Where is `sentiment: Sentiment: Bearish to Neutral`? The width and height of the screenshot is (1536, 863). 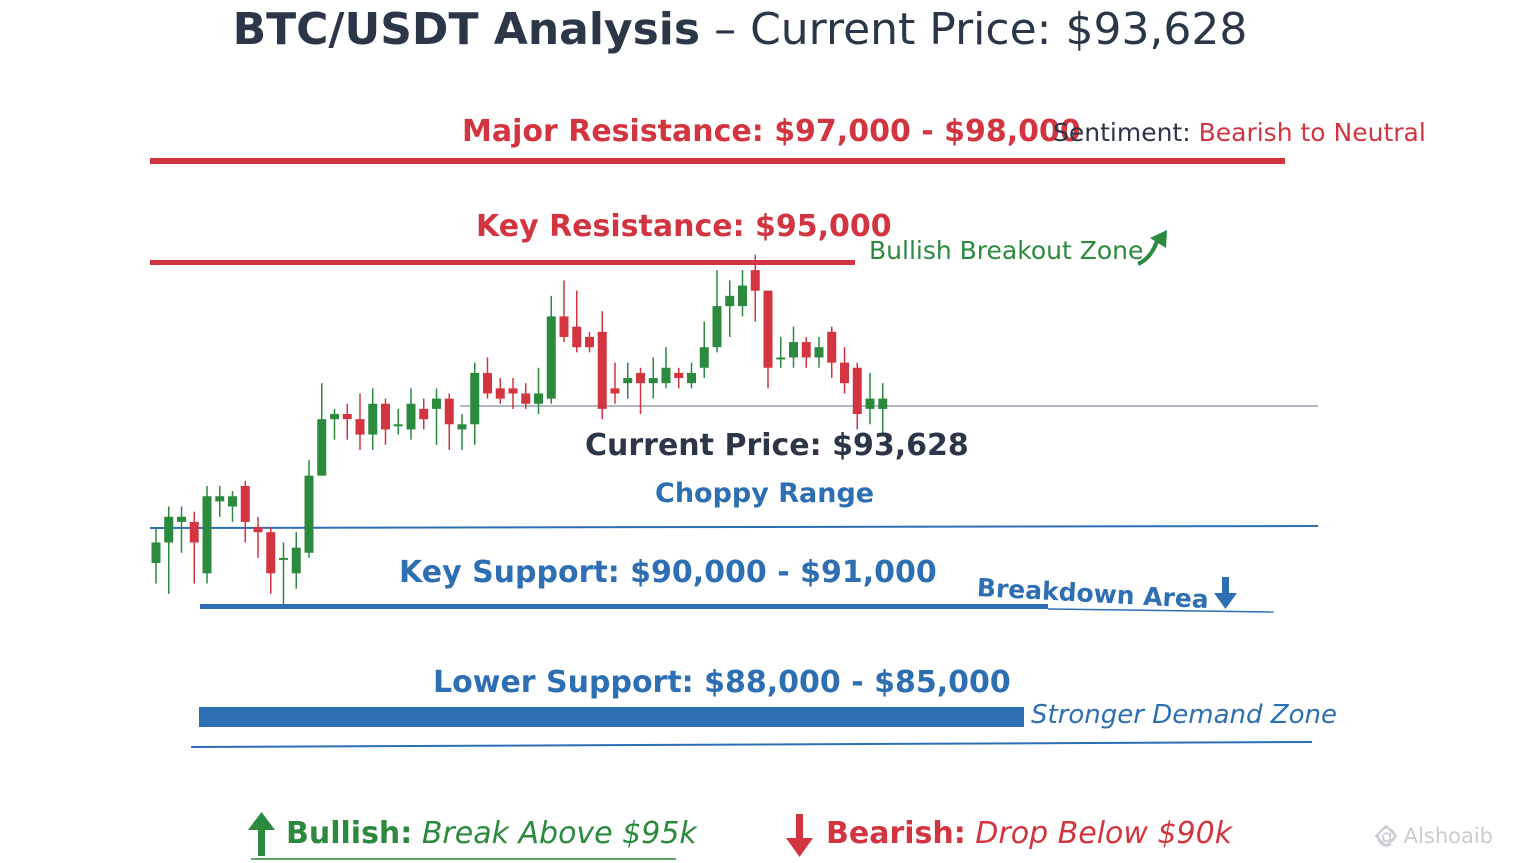 sentiment: Sentiment: Bearish to Neutral is located at coordinates (1239, 132).